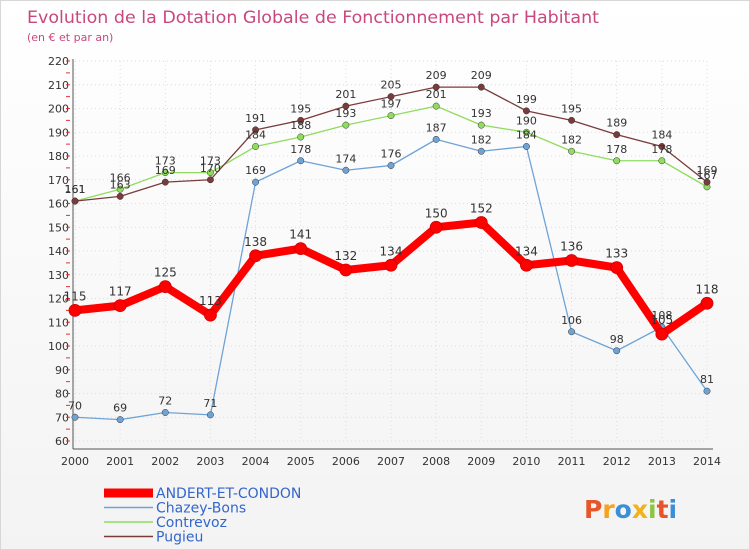 The width and height of the screenshot is (750, 550). Describe the element at coordinates (571, 247) in the screenshot. I see `data-label: 136` at that location.